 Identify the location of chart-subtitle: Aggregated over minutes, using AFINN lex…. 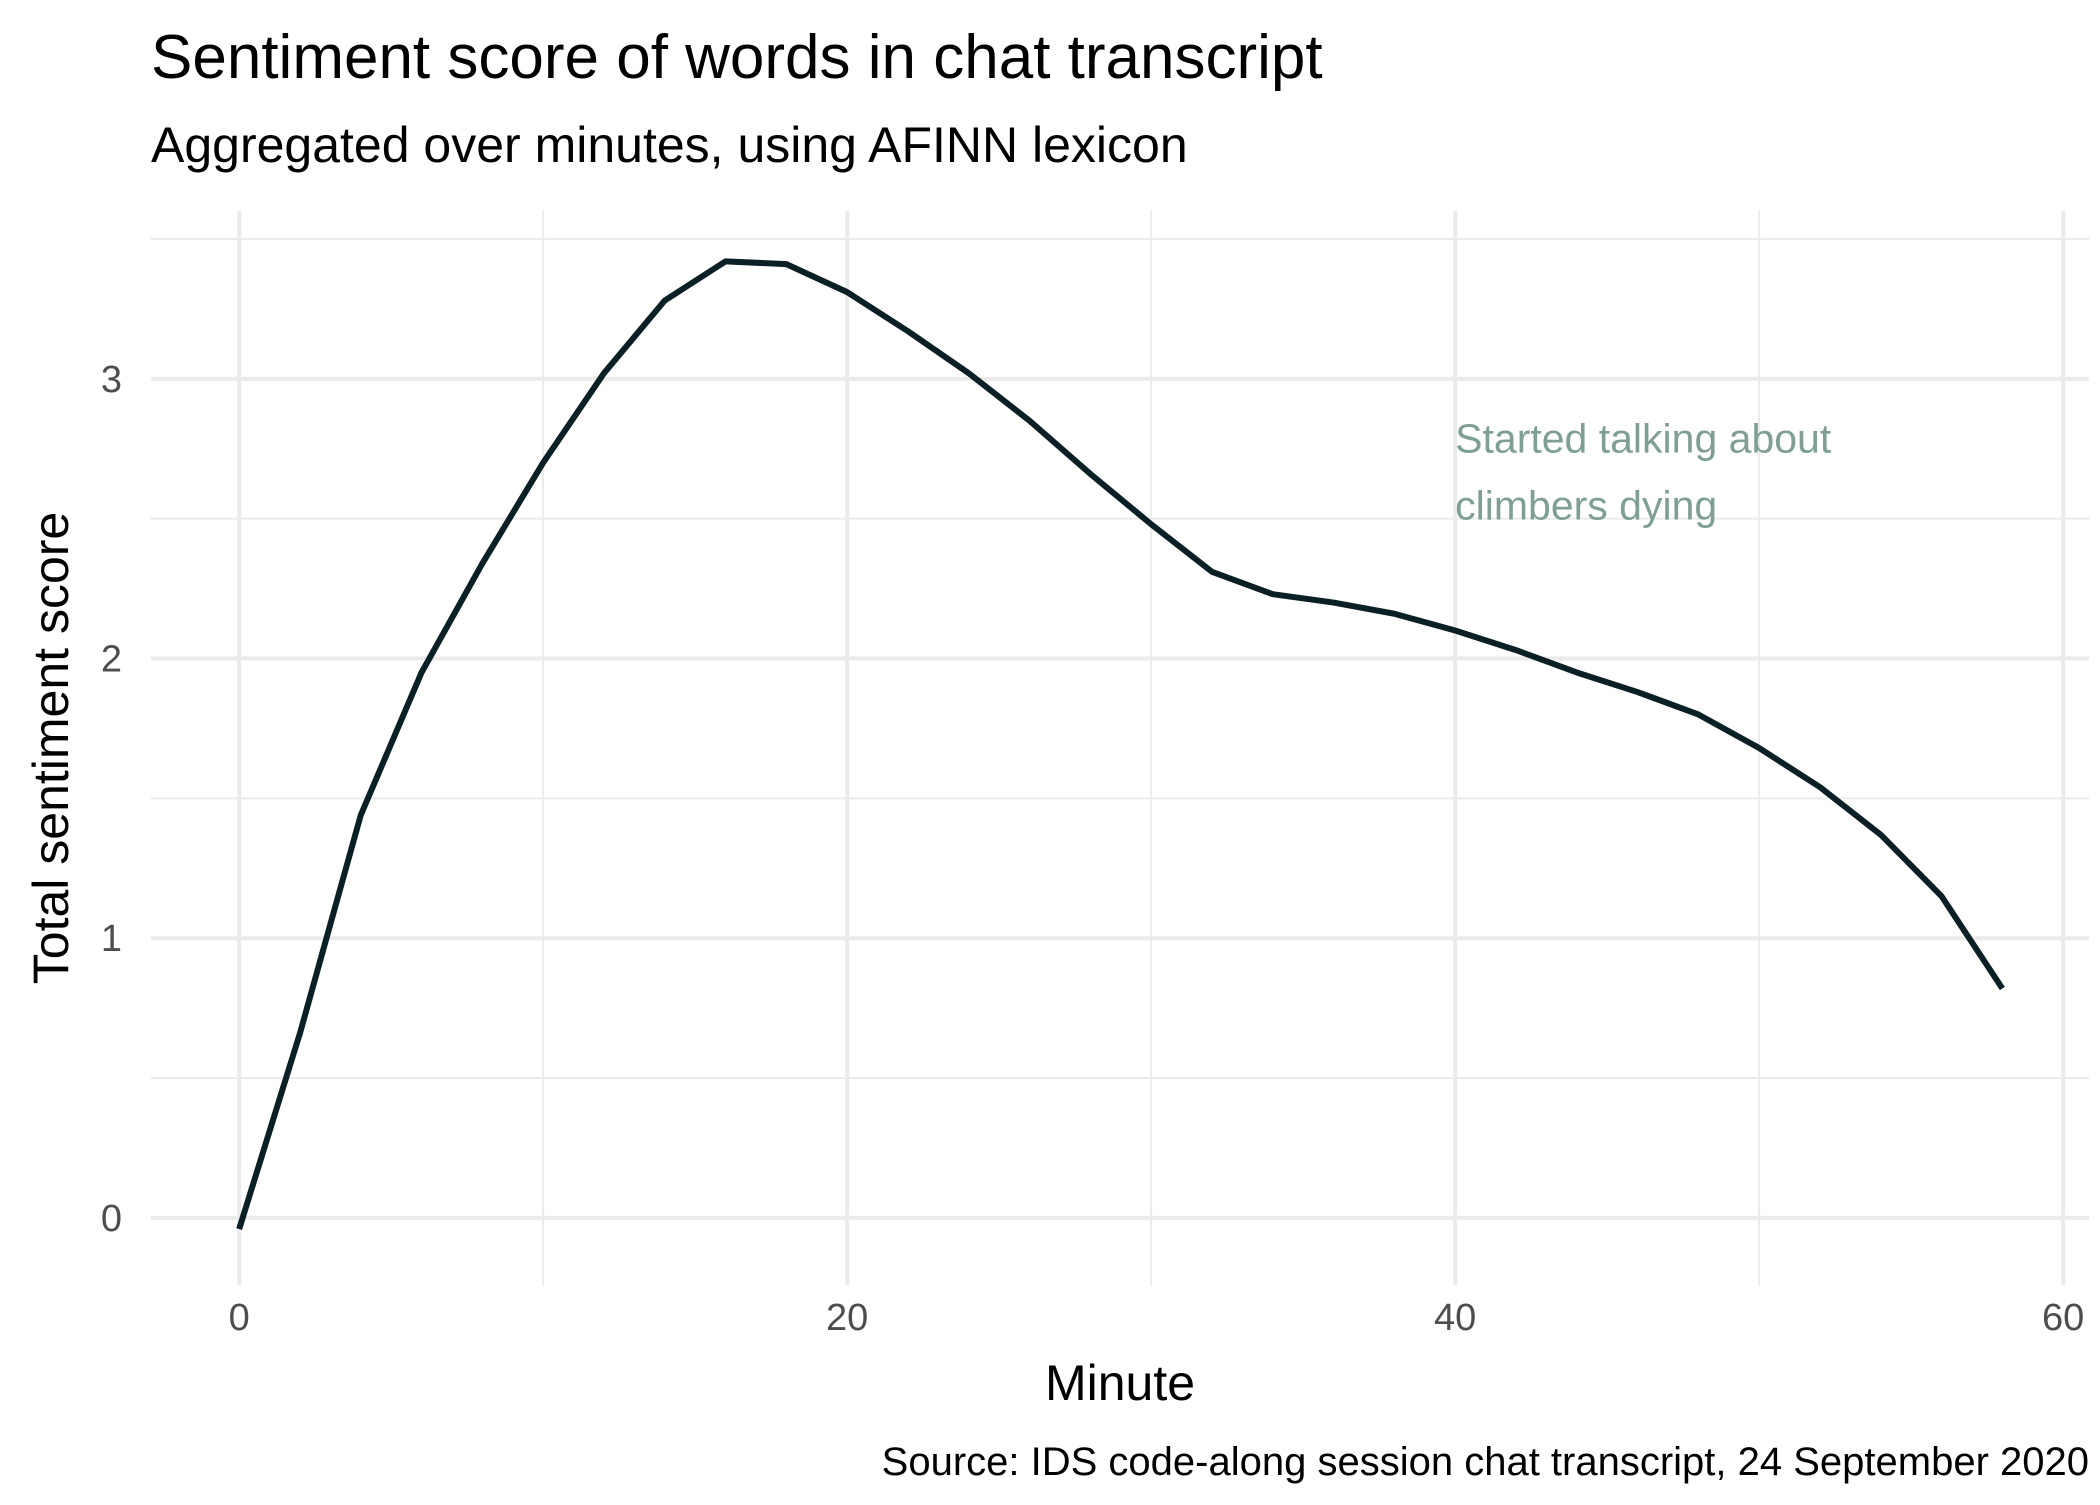
(669, 145).